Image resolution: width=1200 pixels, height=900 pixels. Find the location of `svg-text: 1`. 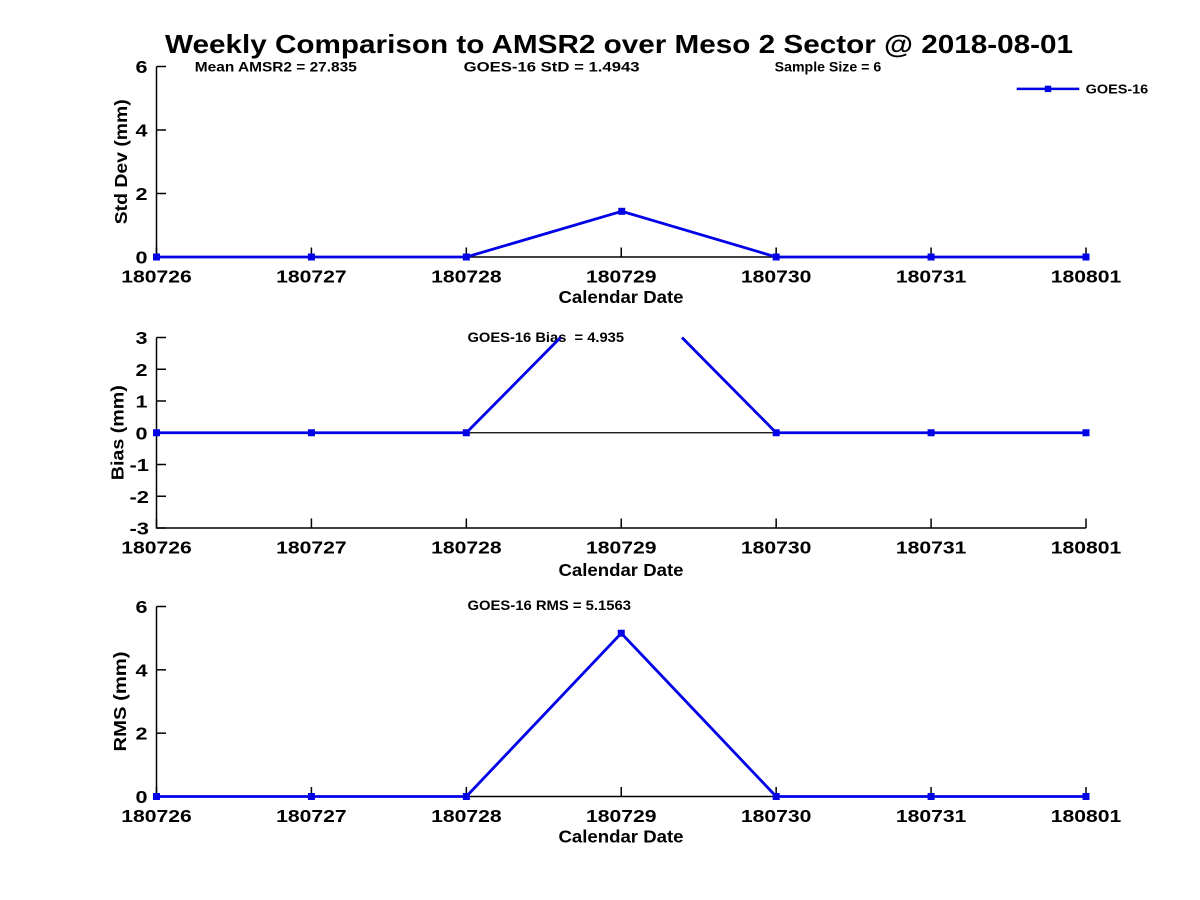

svg-text: 1 is located at coordinates (142, 402).